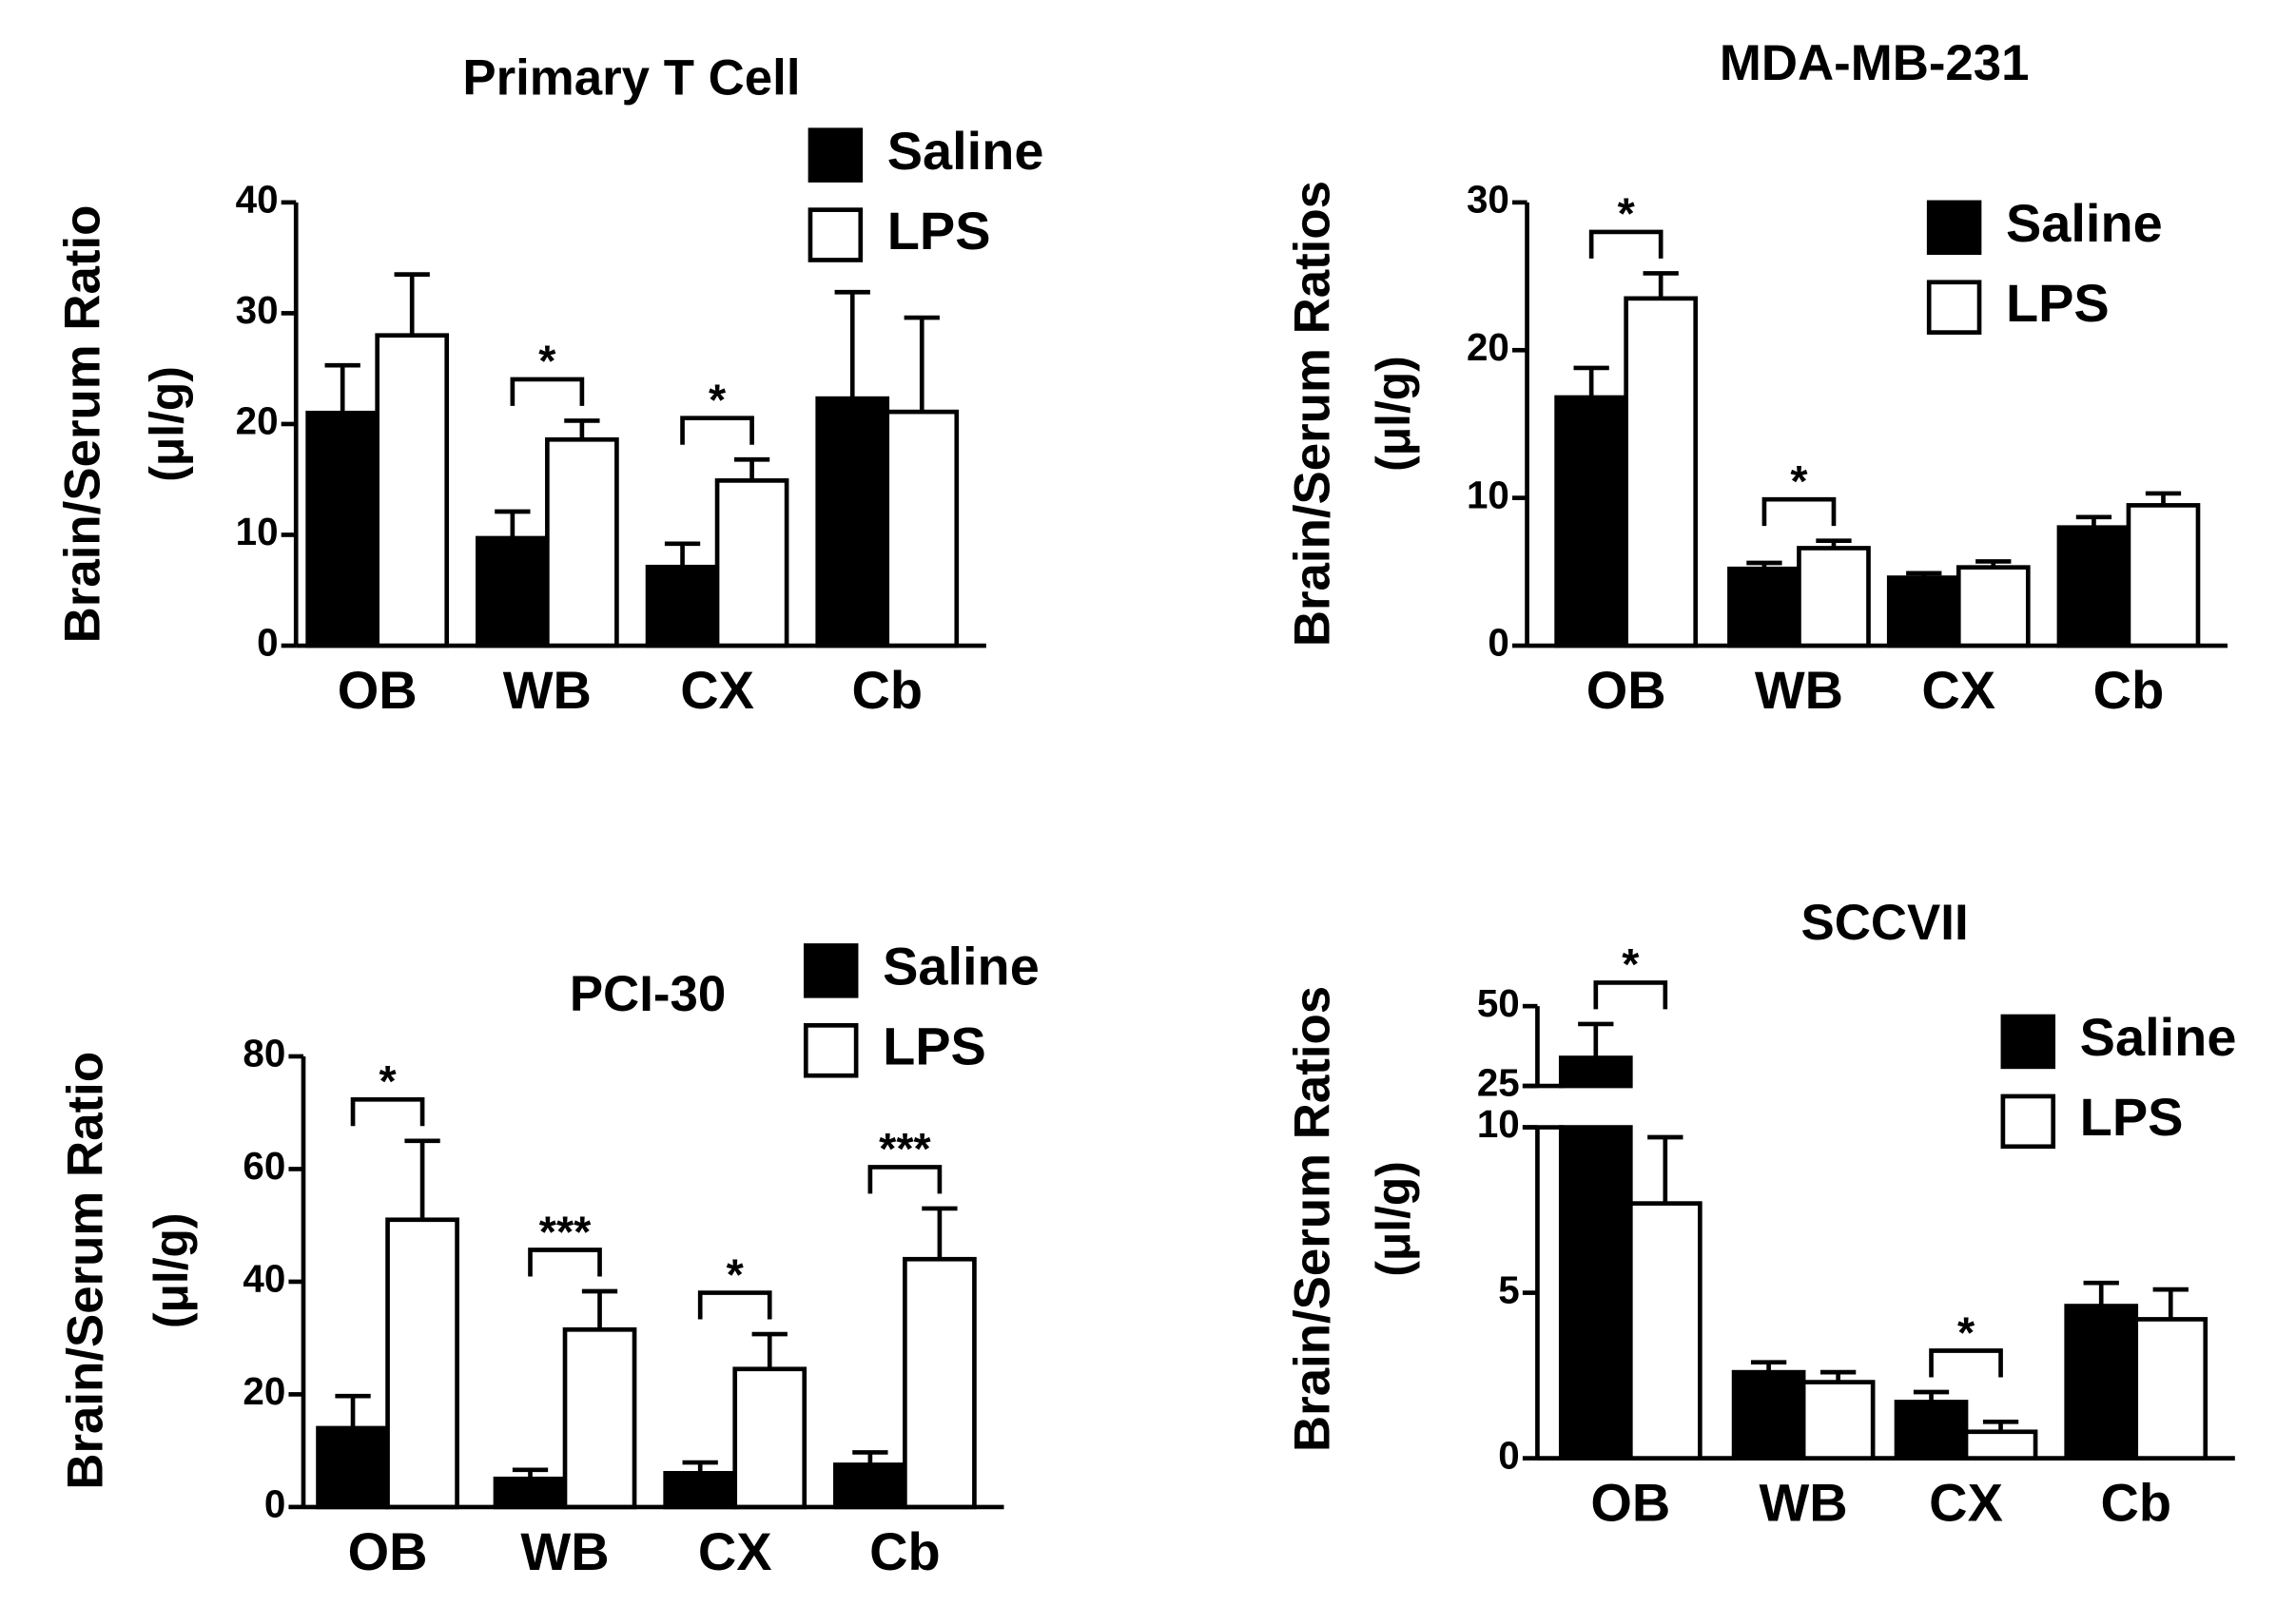  What do you see at coordinates (1498, 1083) in the screenshot?
I see `y-tick-label: 25` at bounding box center [1498, 1083].